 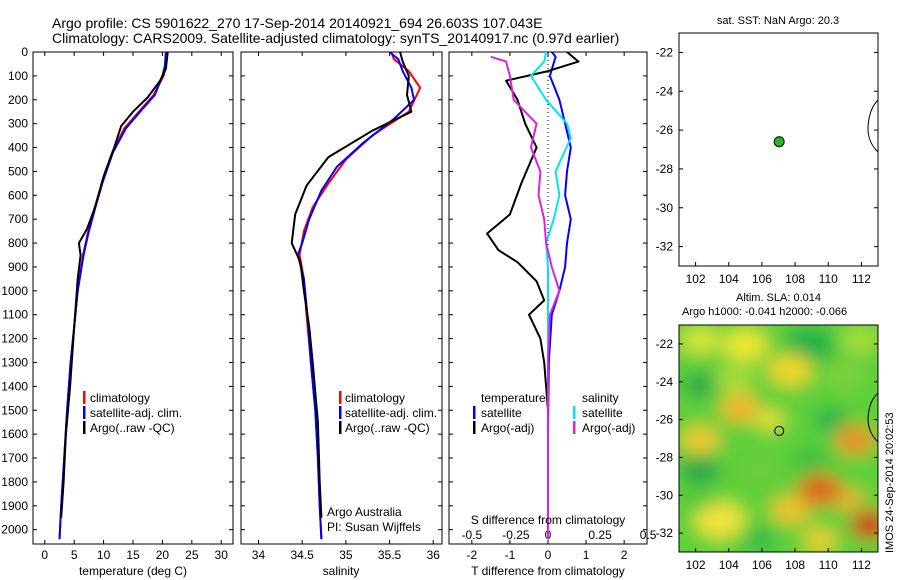 I want to click on x-tick-label: -1, so click(x=510, y=555).